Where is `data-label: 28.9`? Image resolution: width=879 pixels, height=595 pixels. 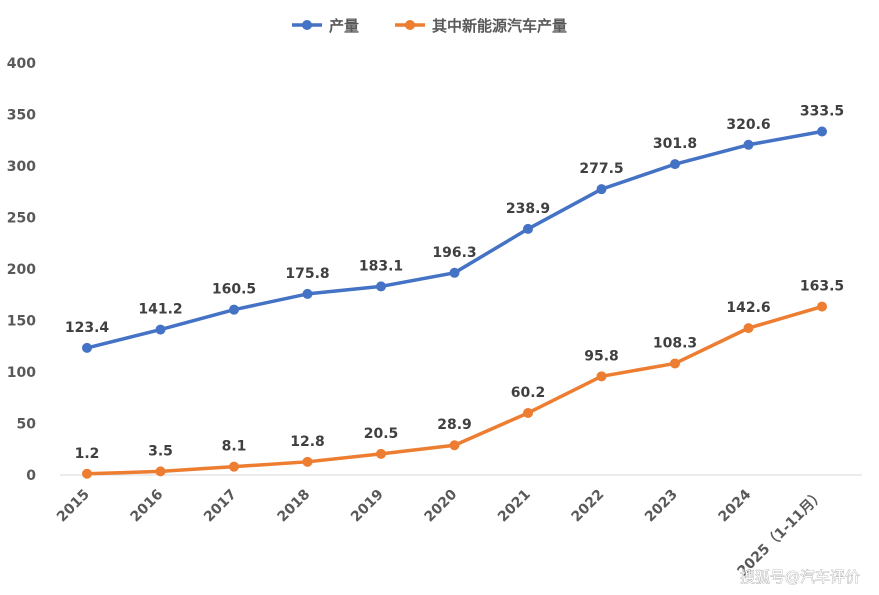
data-label: 28.9 is located at coordinates (454, 425).